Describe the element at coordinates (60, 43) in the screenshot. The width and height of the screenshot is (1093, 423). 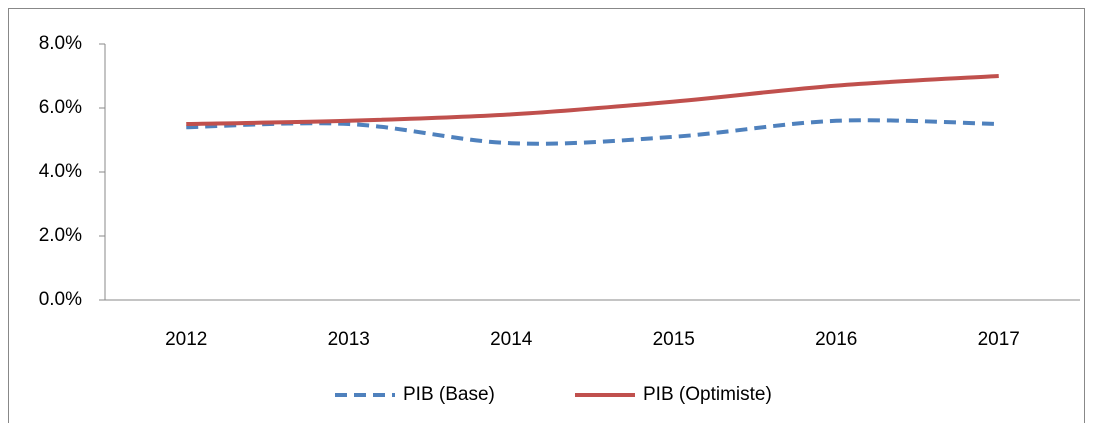
I see `y-tick-label: 8.0%` at that location.